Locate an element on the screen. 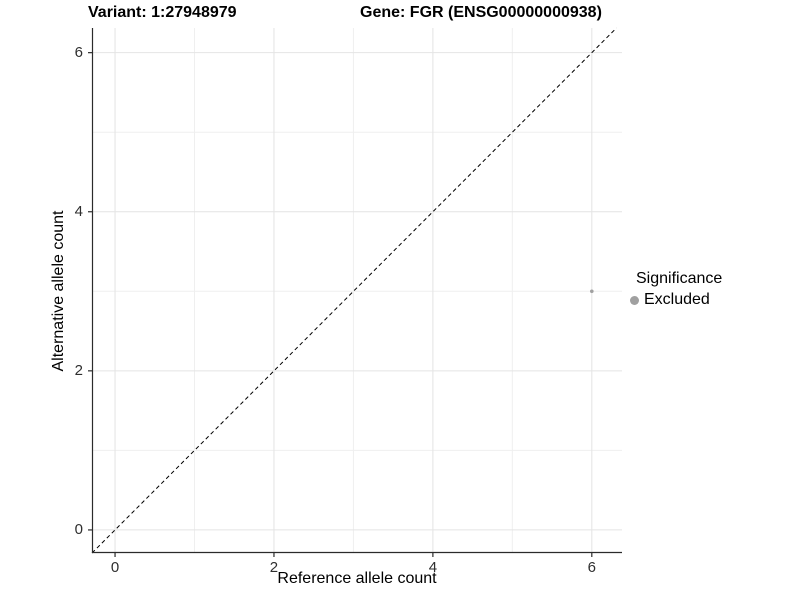  legend-entry-excluded: Excluded is located at coordinates (676, 300).